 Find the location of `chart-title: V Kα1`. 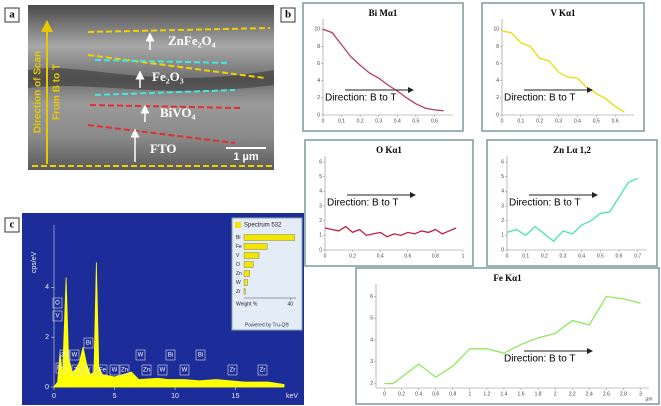

chart-title: V Kα1 is located at coordinates (563, 13).